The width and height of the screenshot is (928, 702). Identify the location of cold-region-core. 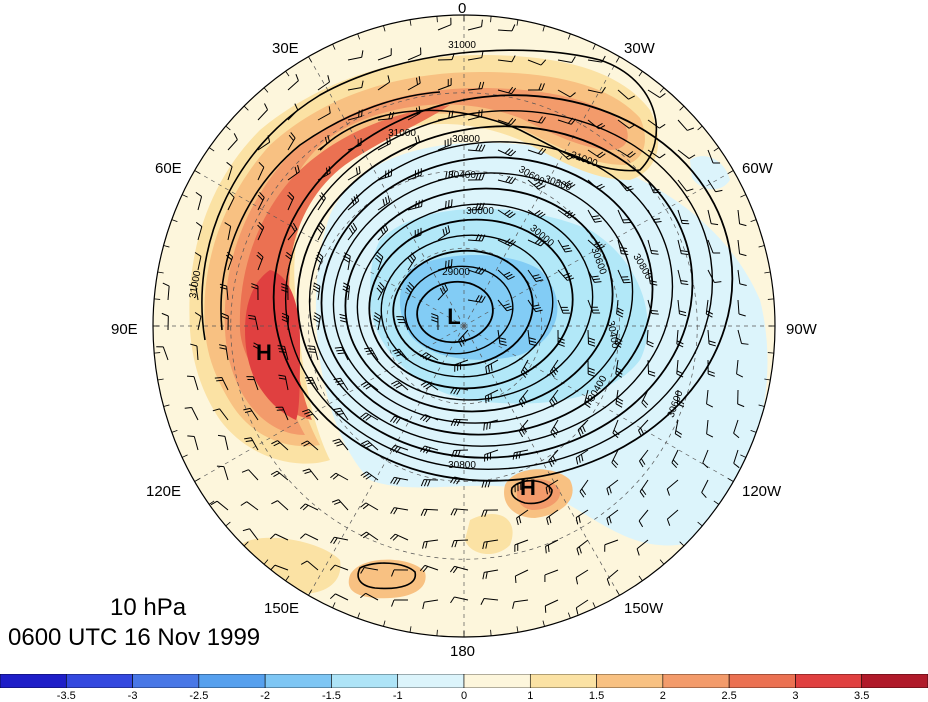
(478, 307).